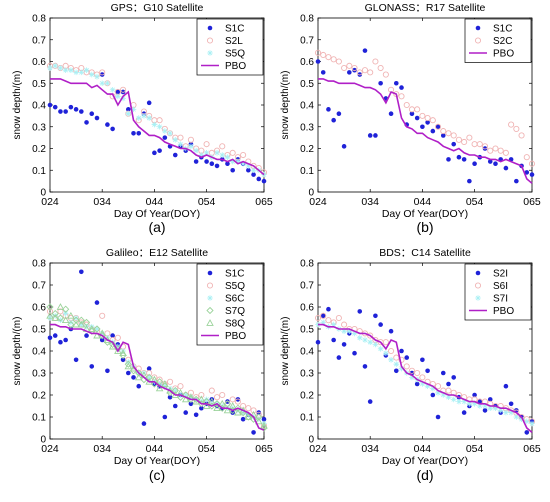  What do you see at coordinates (39, 286) in the screenshot?
I see `y-tick-label: 0.7` at bounding box center [39, 286].